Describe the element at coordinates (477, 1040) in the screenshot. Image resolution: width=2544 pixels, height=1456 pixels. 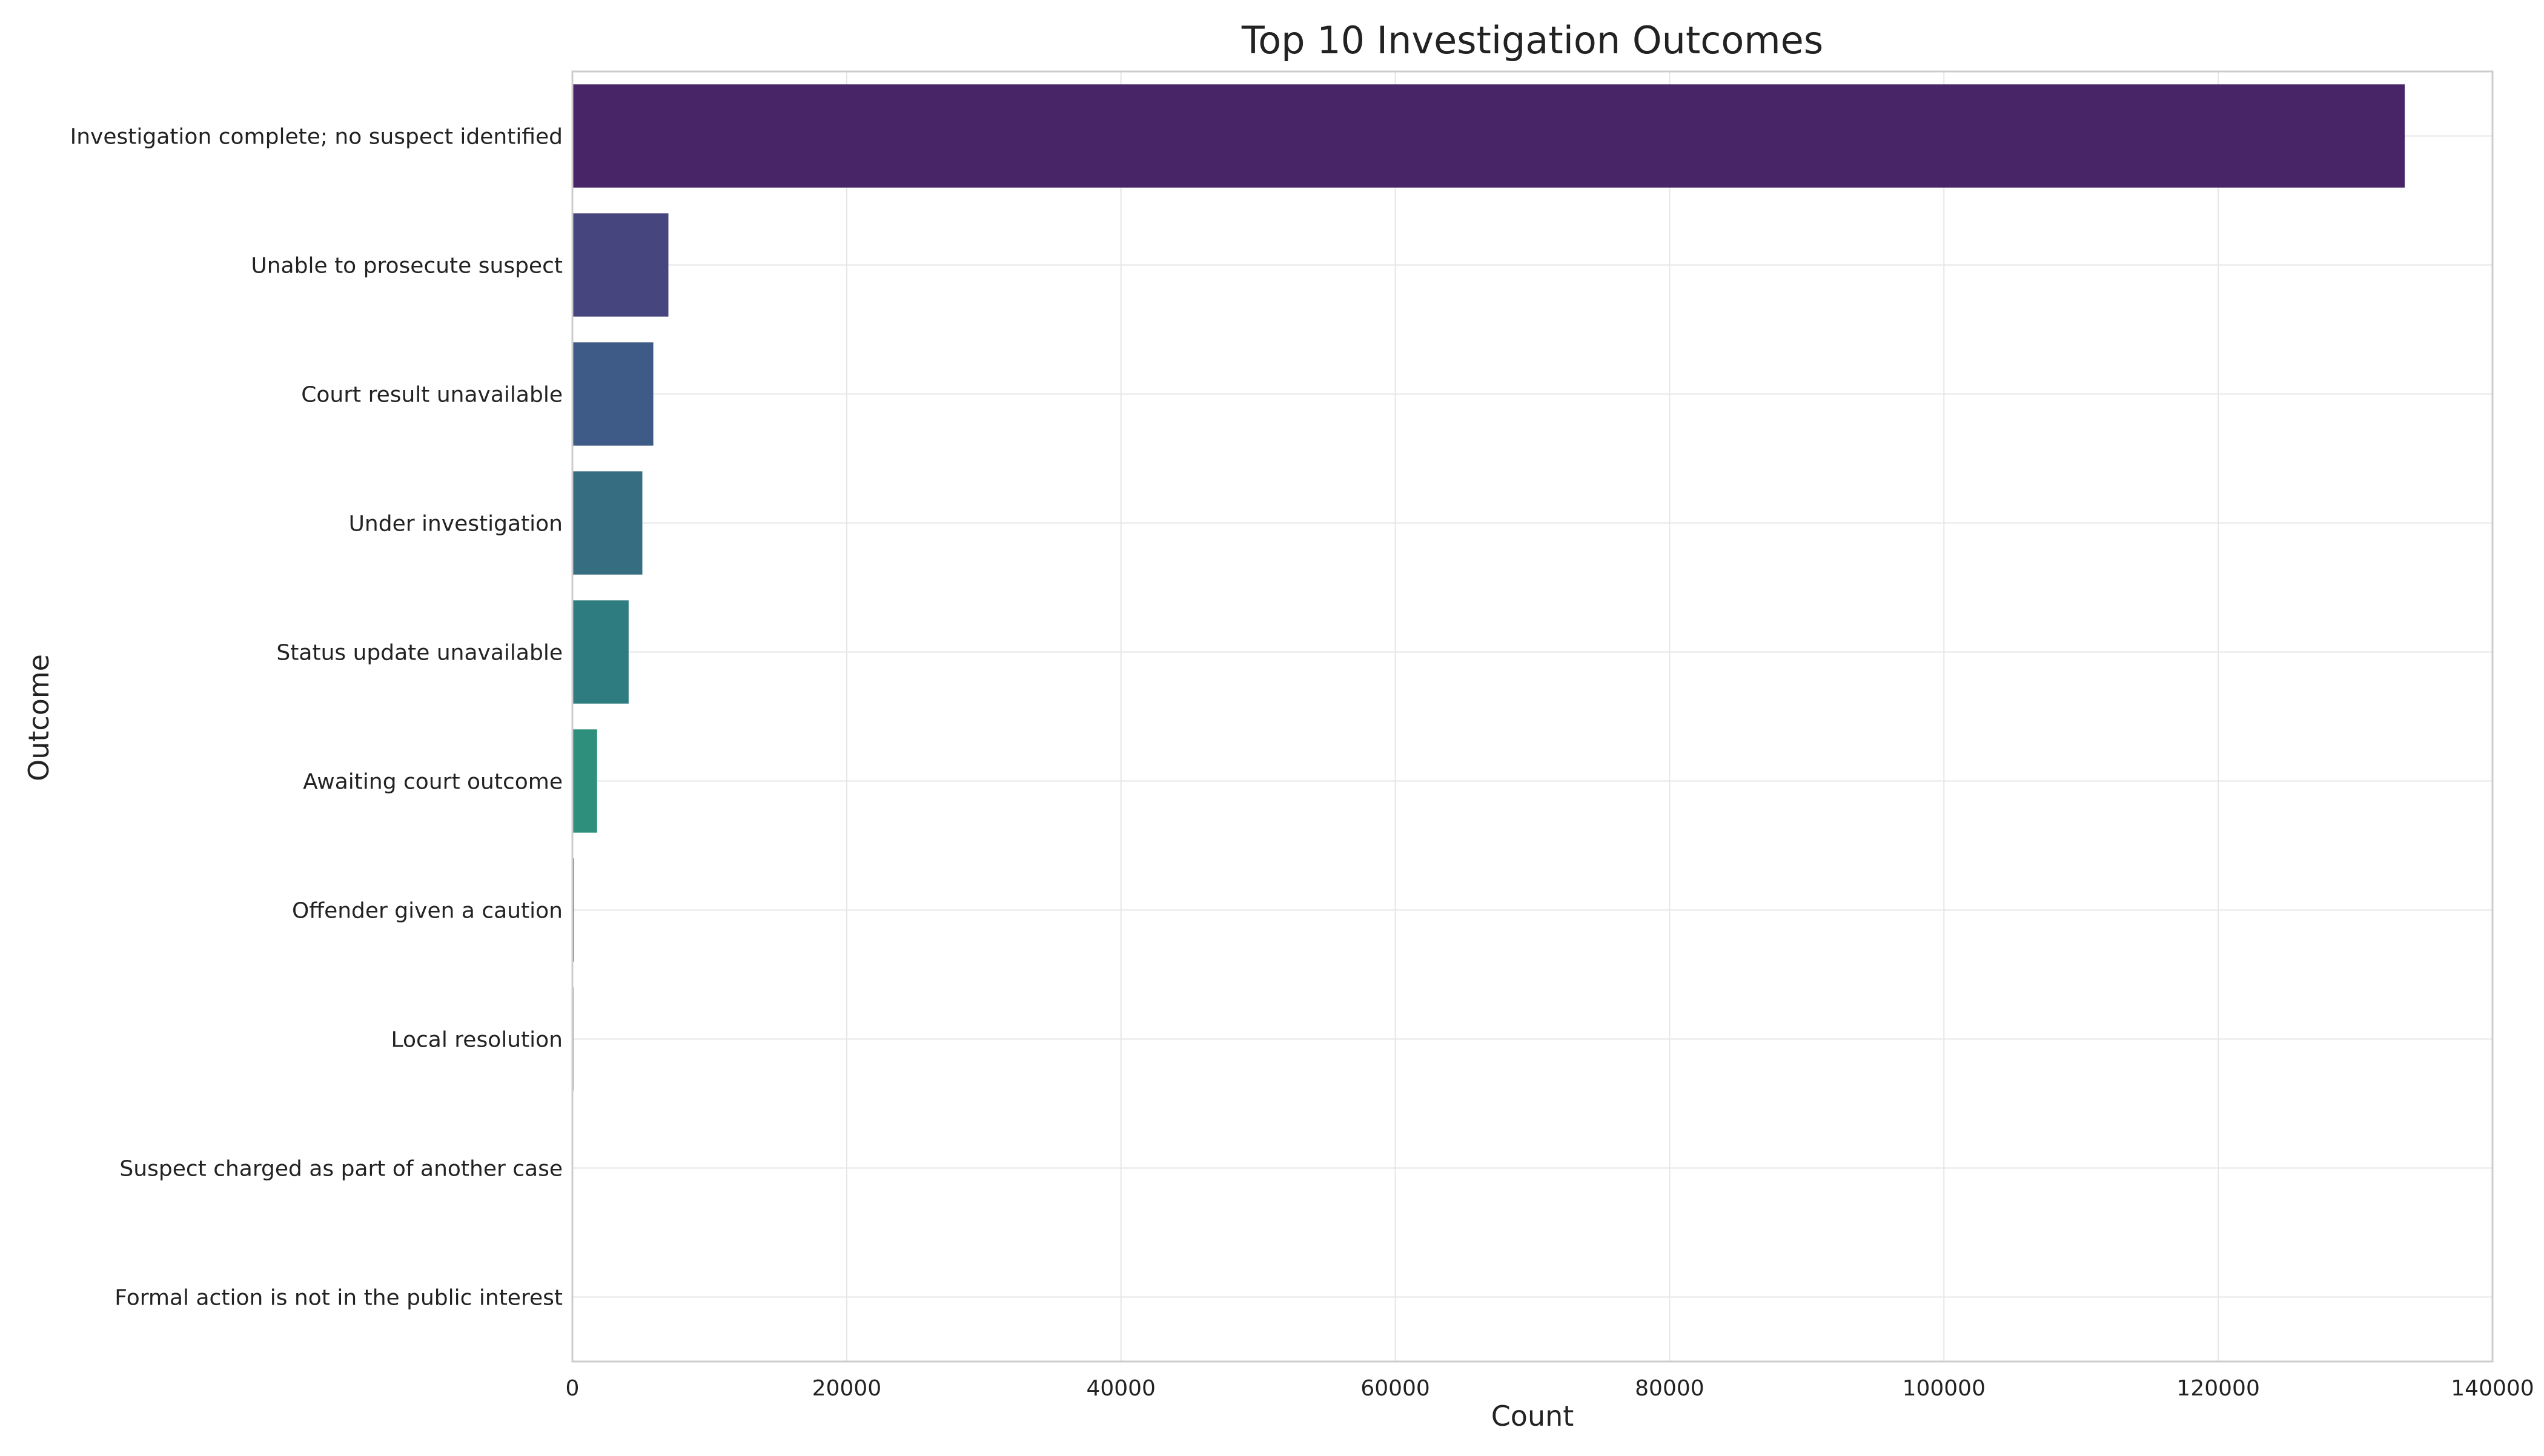
I see `y-tick-label: Local resolution` at that location.